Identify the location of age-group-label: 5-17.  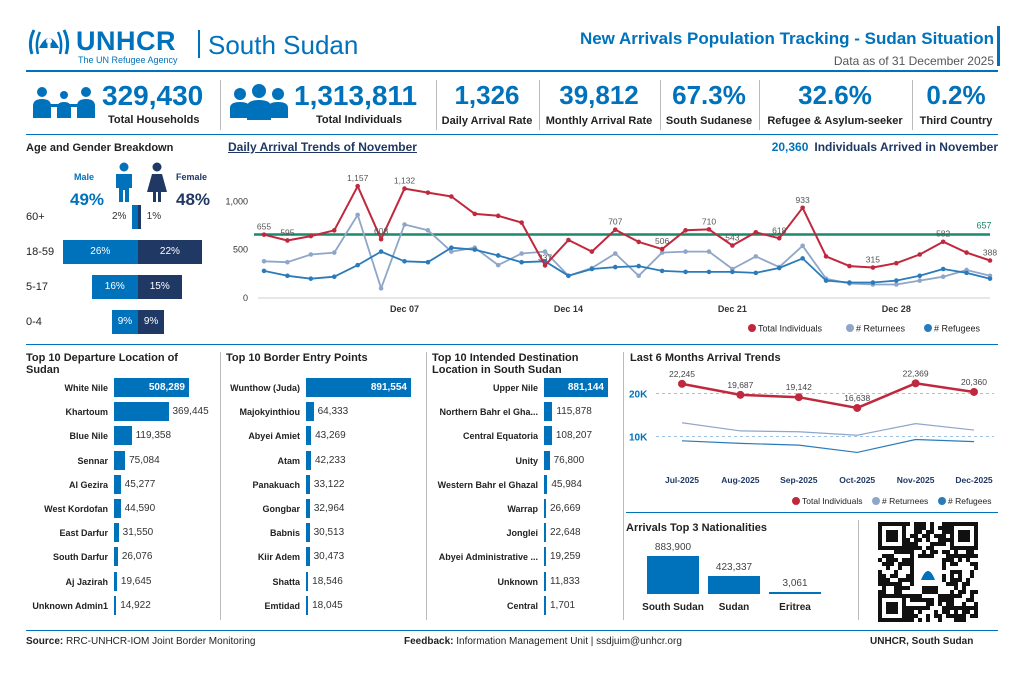
(37, 287).